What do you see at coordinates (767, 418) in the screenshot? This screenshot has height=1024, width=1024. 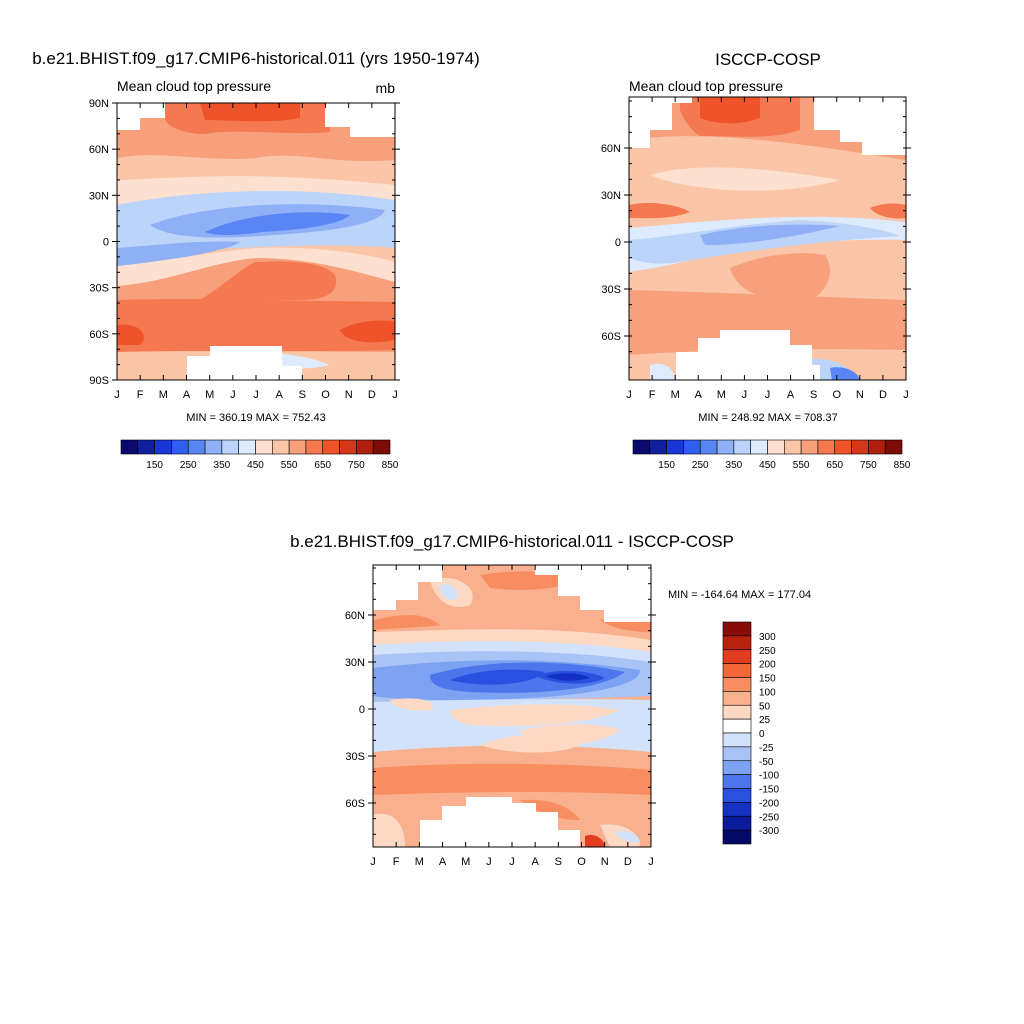 I see `panel2-stats: MIN = 248.92 MAX = 708.37` at bounding box center [767, 418].